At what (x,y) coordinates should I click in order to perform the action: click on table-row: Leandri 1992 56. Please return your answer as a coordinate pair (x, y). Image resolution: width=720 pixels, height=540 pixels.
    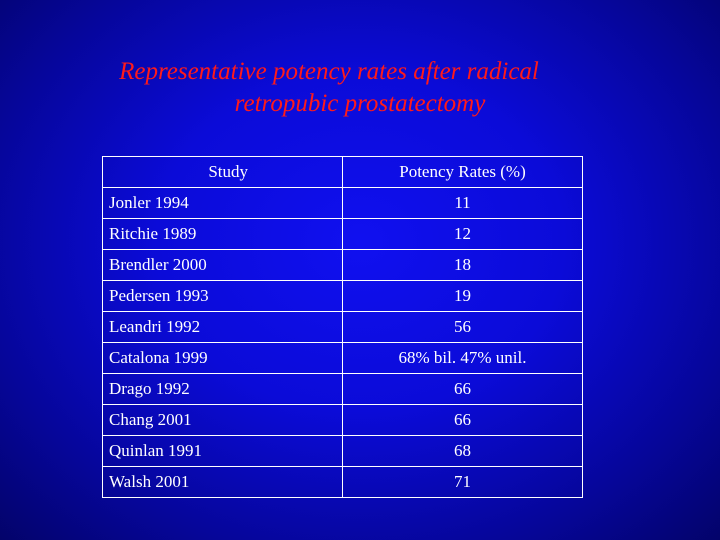
    Looking at the image, I should click on (342, 327).